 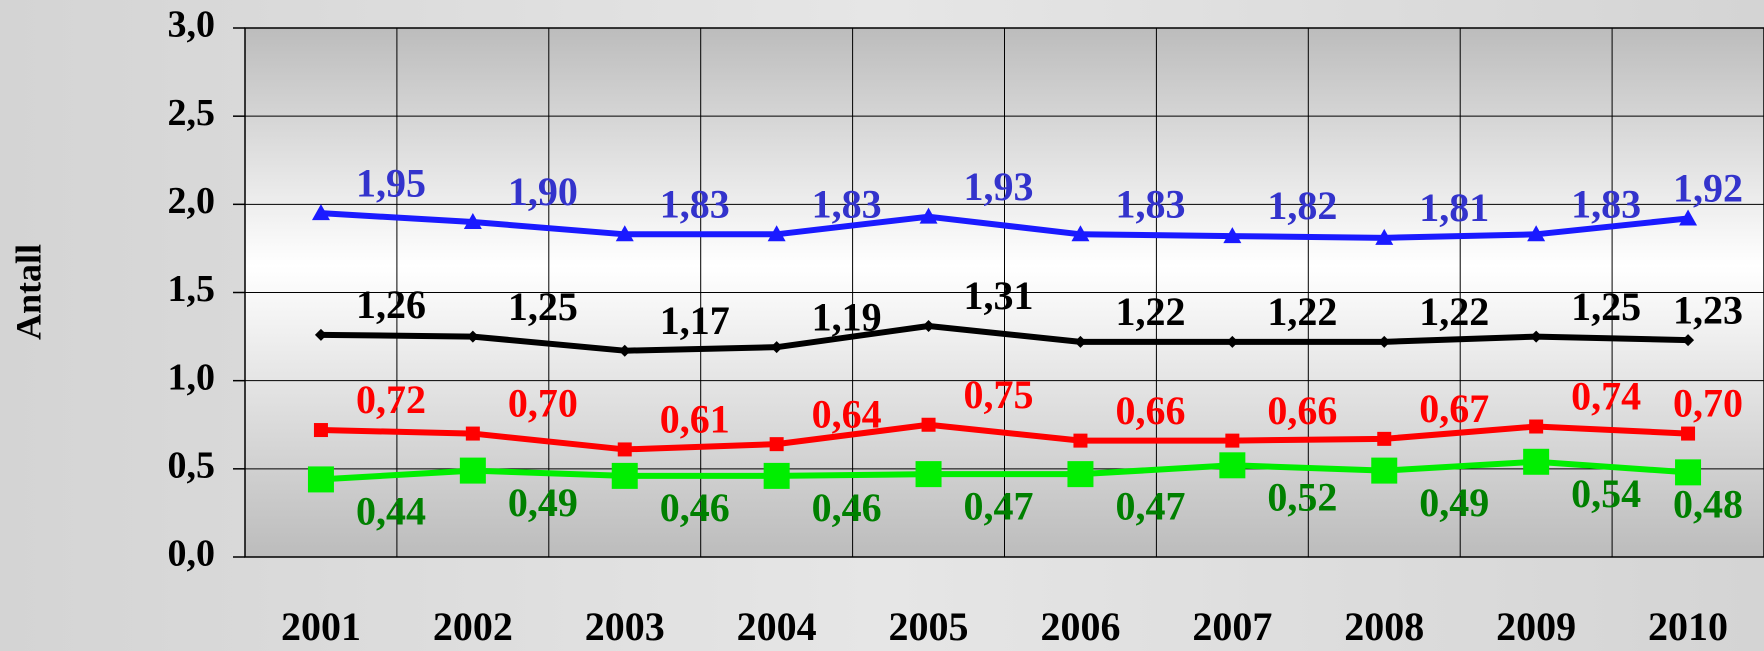 What do you see at coordinates (192, 113) in the screenshot?
I see `y-tick-label: 2,5` at bounding box center [192, 113].